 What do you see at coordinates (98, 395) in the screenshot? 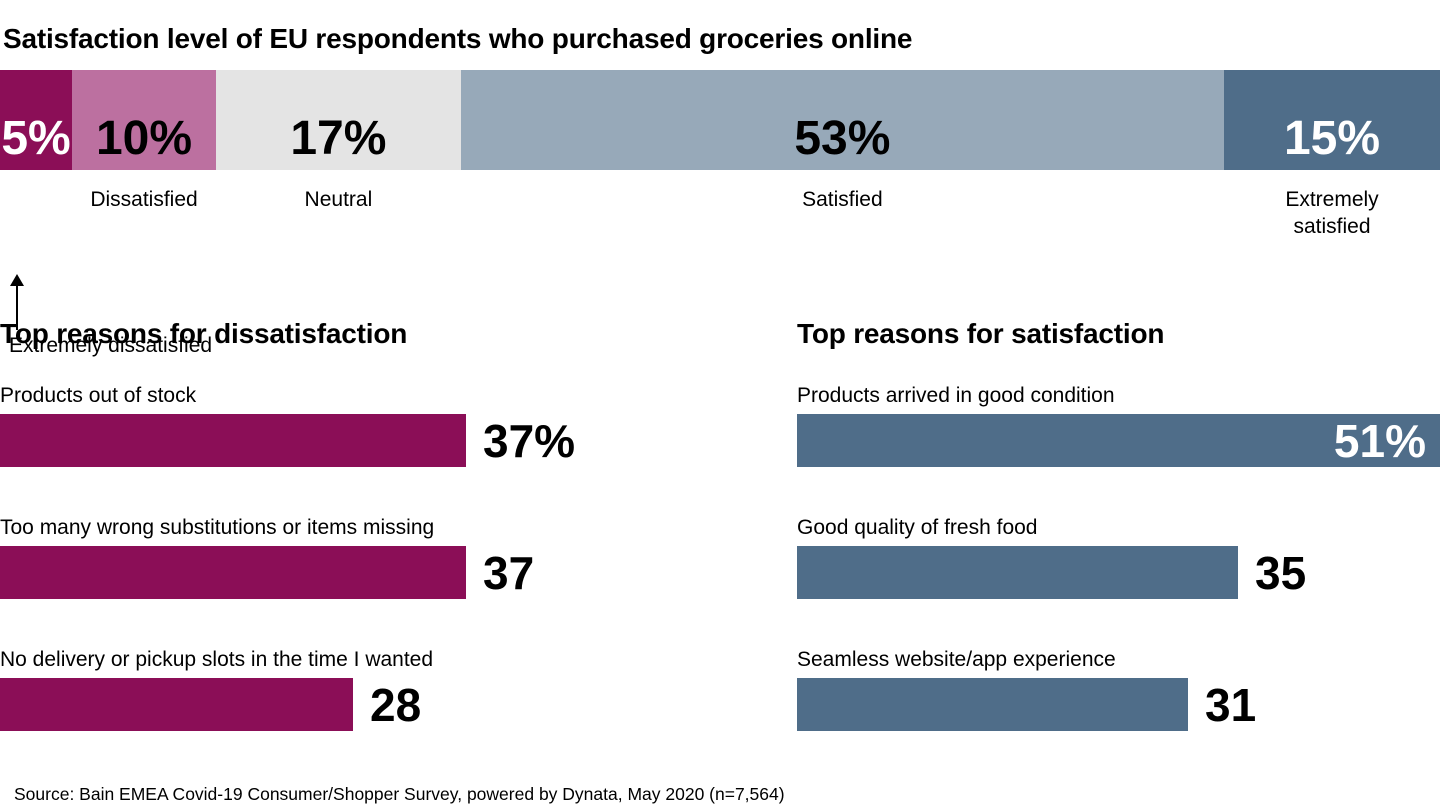
I see `bar-label: Products out of stock` at bounding box center [98, 395].